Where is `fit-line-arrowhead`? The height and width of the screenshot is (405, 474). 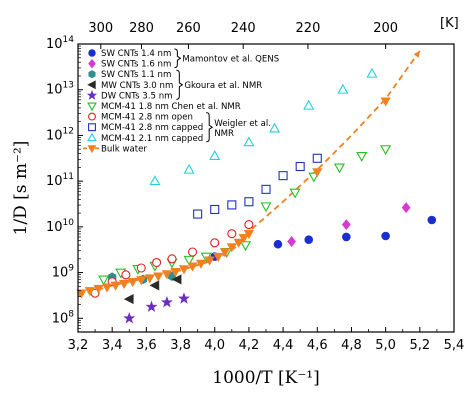
fit-line-arrowhead is located at coordinates (416, 54).